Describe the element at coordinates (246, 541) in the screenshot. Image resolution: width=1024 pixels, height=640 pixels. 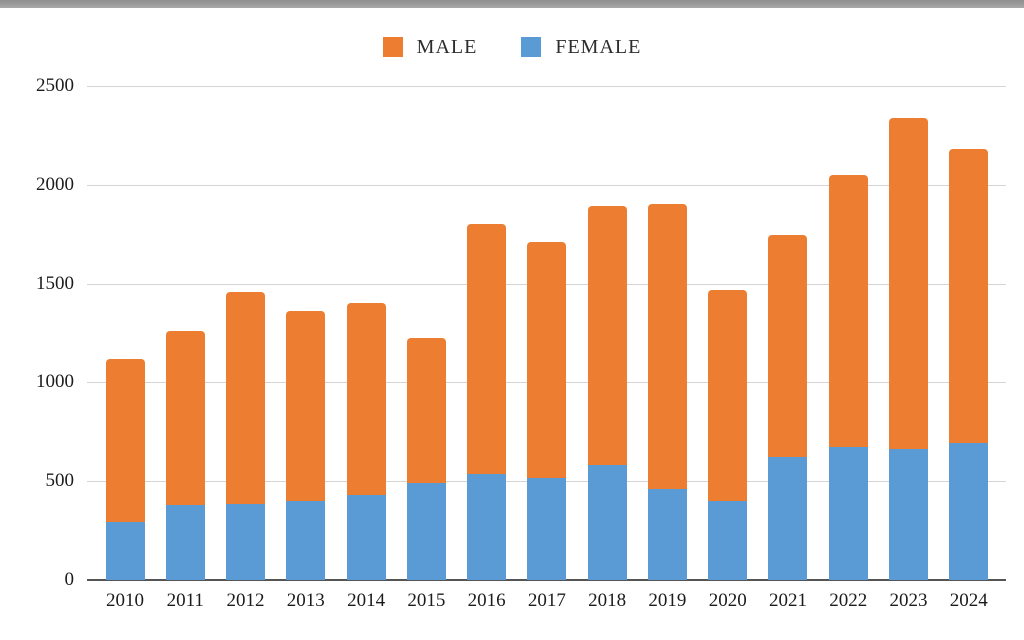
I see `bar-2012-female` at that location.